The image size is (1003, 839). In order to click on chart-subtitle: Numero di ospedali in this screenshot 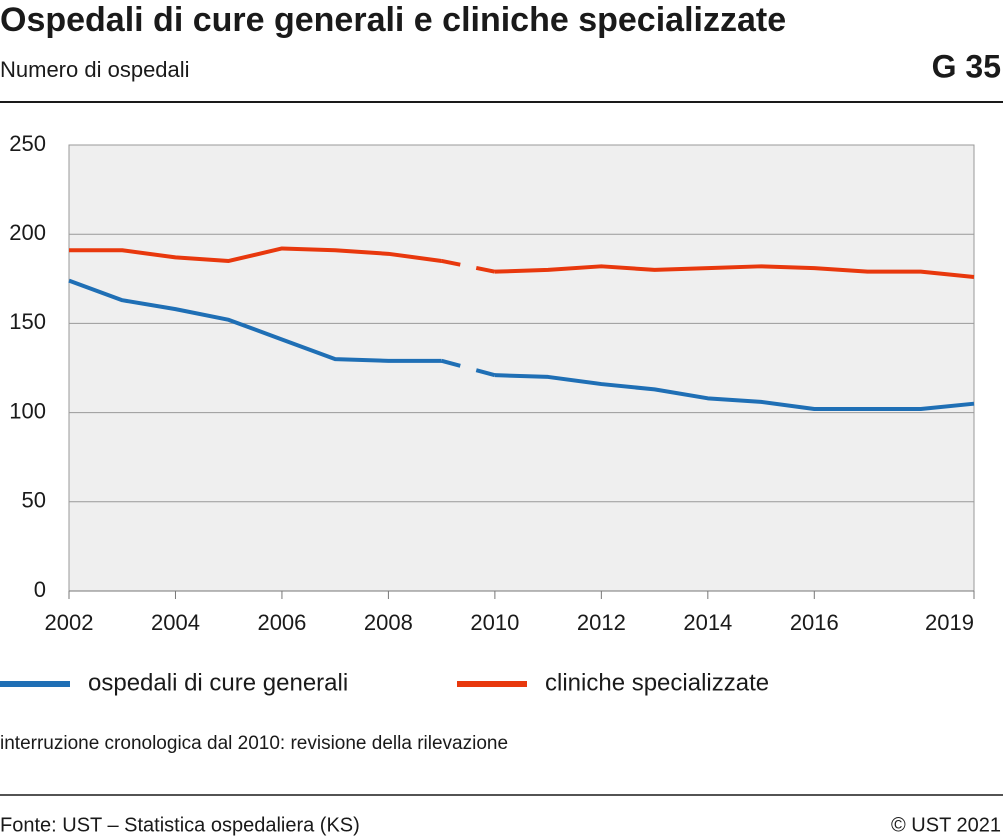, I will do `click(95, 69)`.